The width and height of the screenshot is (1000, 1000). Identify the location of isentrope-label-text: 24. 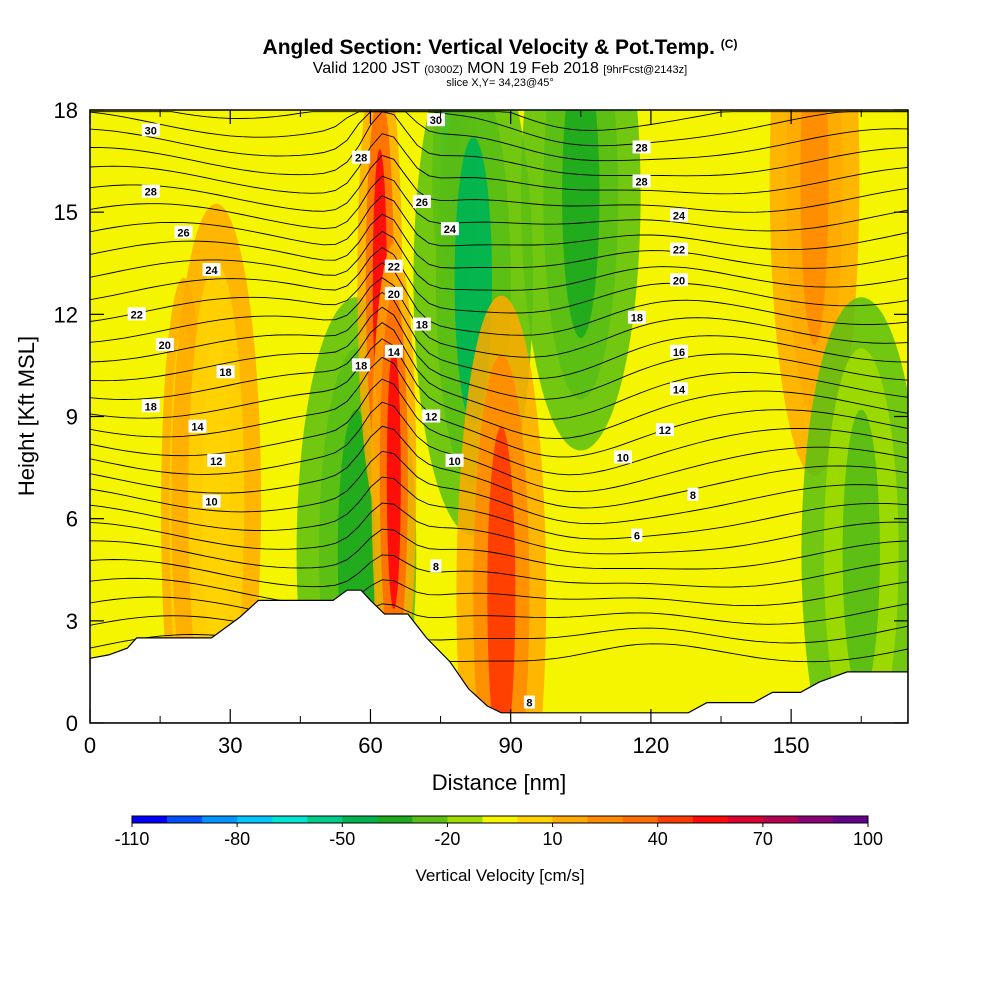
(211, 271).